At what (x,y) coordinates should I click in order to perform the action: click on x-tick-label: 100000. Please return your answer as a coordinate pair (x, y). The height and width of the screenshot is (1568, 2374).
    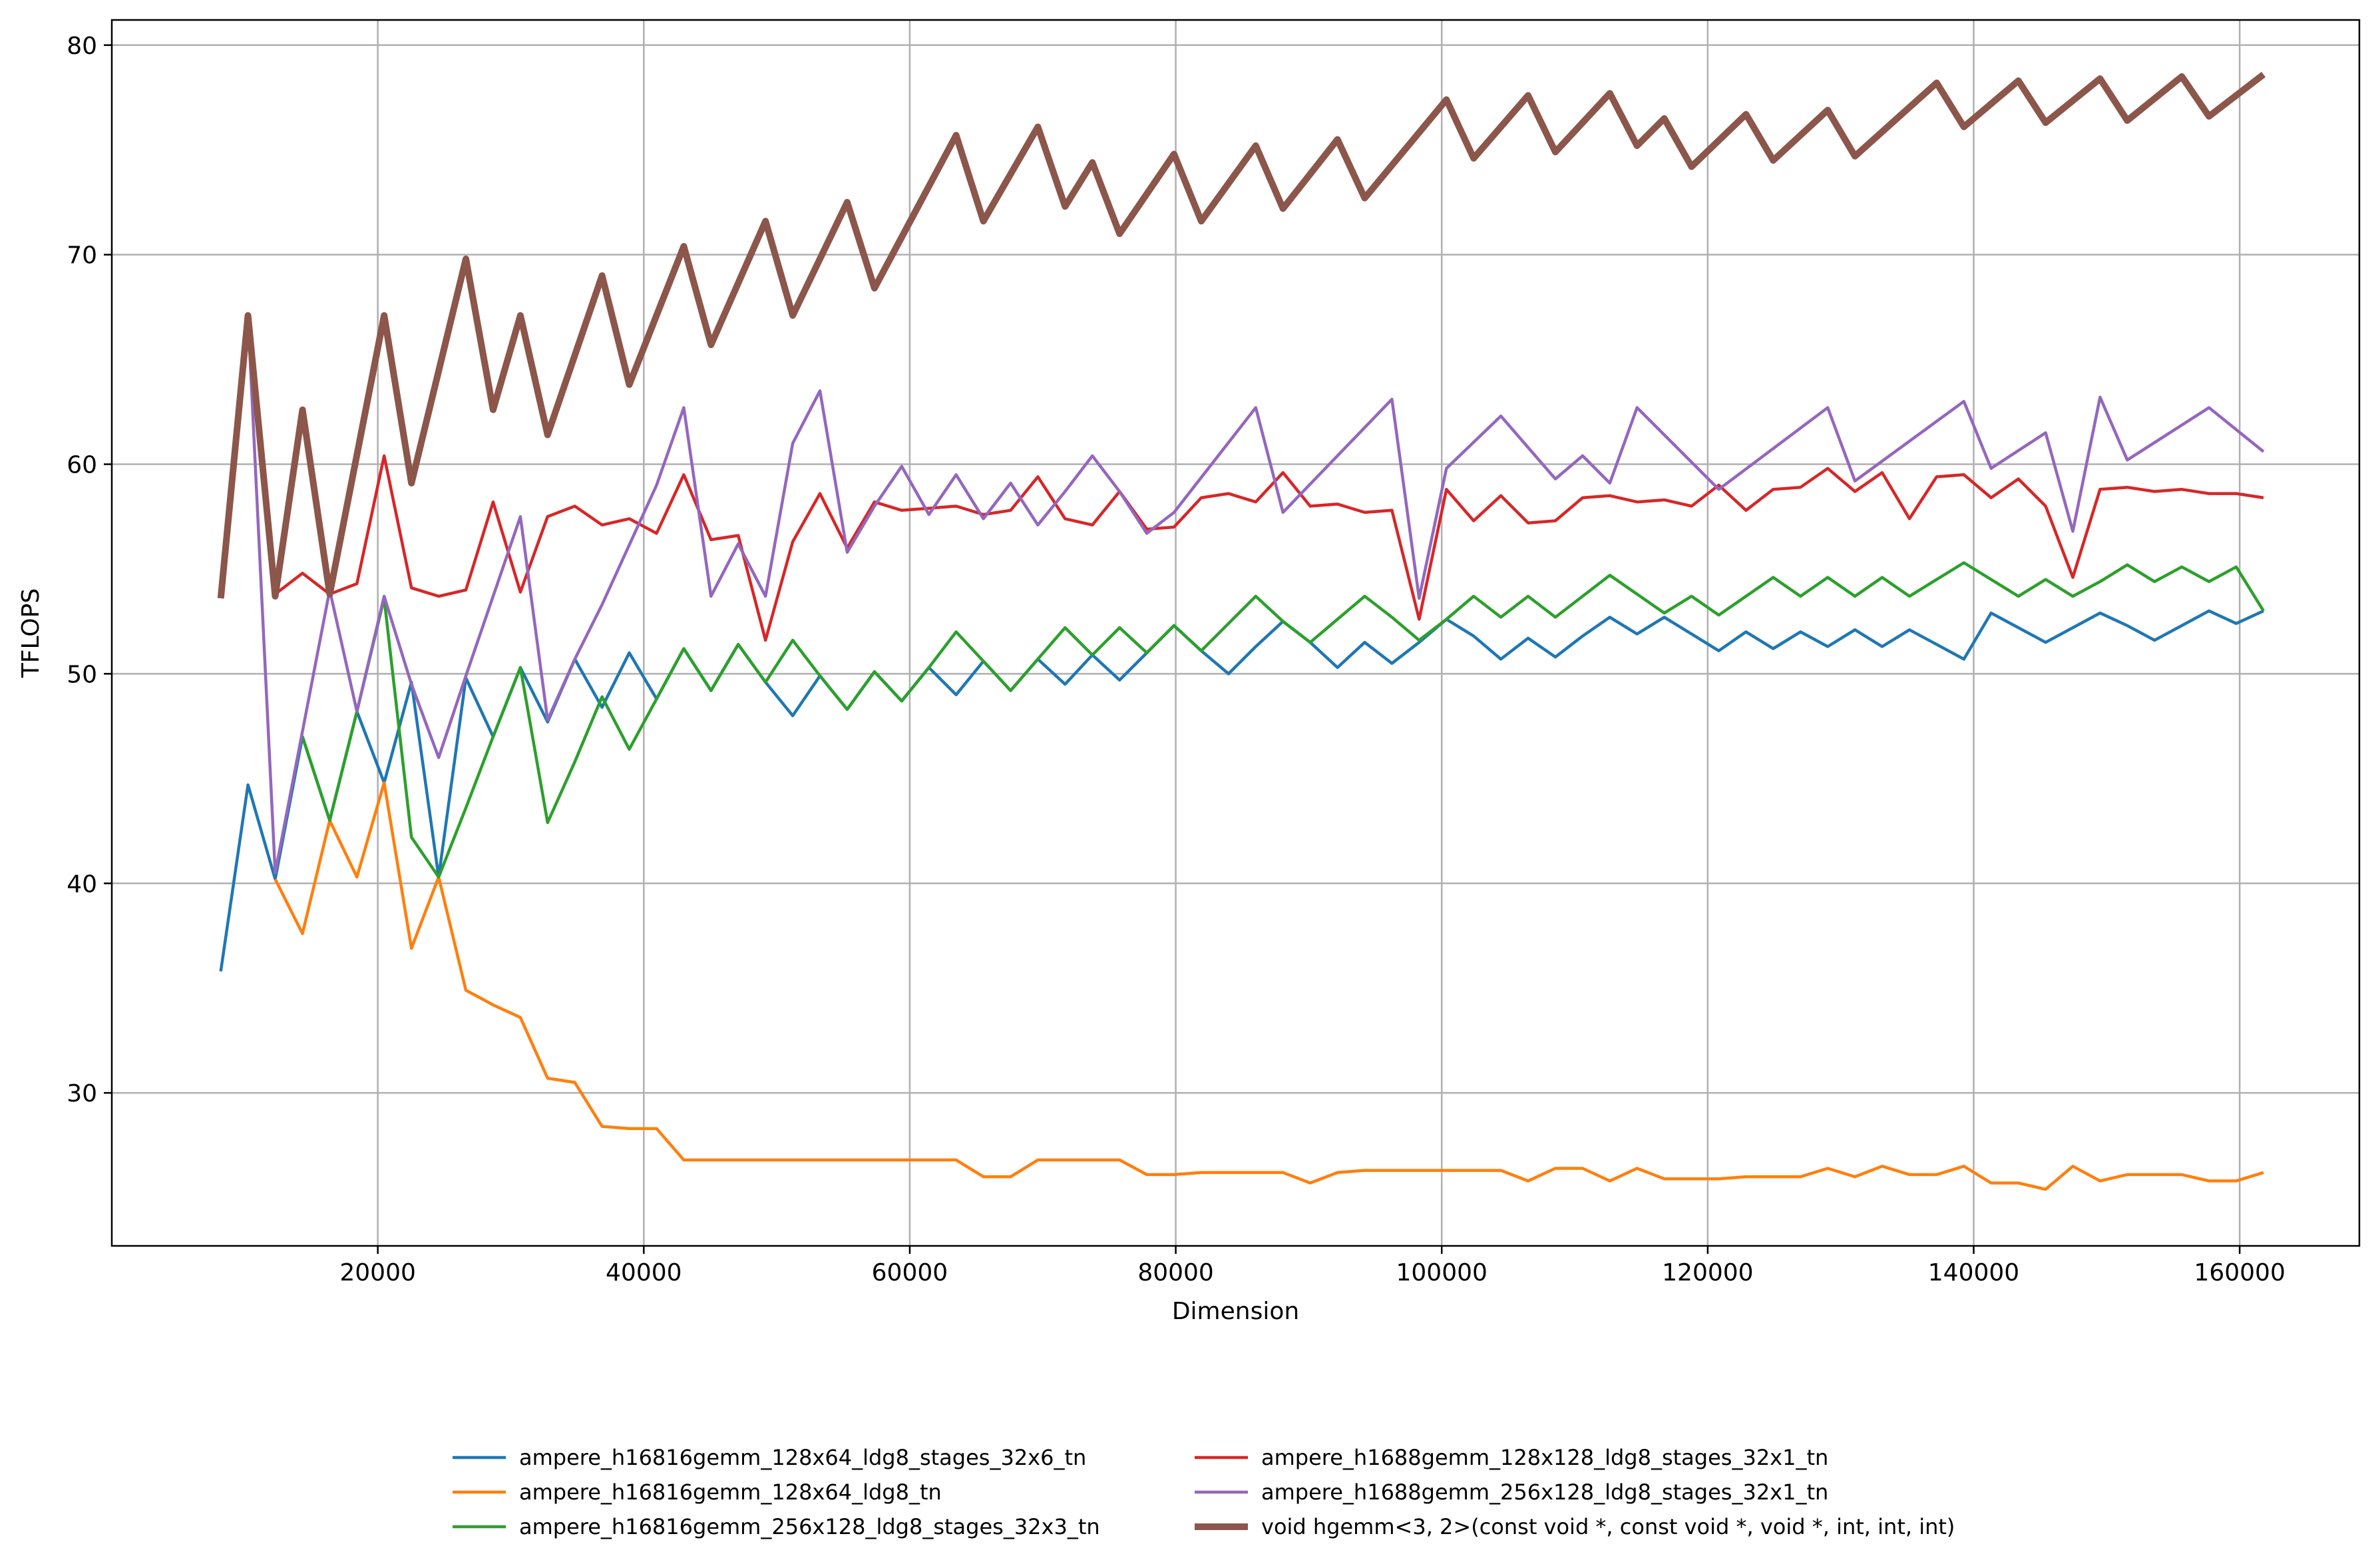
    Looking at the image, I should click on (1441, 1272).